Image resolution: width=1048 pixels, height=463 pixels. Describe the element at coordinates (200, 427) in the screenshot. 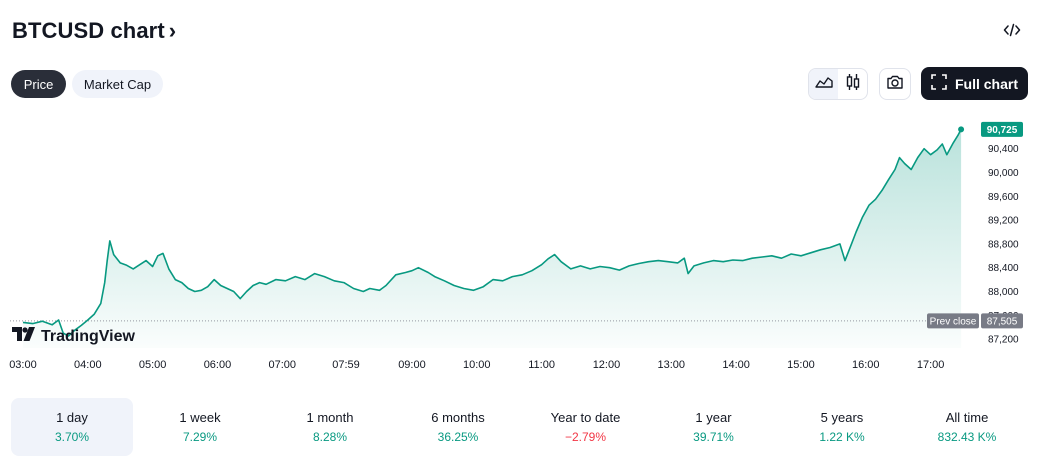

I see `period-1-week: 1 week 7.29%` at that location.